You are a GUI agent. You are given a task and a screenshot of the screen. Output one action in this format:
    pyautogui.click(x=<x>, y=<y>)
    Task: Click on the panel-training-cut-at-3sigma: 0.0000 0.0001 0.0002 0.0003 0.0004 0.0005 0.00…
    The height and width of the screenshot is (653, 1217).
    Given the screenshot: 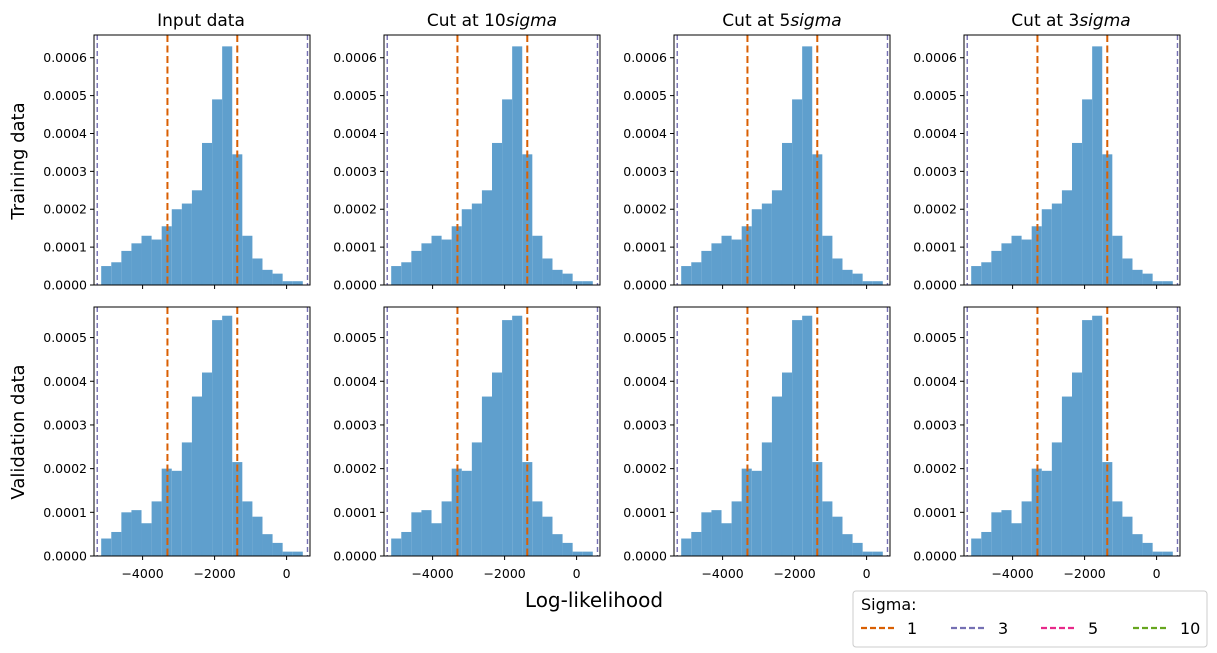 What is the action you would take?
    pyautogui.click(x=1047, y=163)
    